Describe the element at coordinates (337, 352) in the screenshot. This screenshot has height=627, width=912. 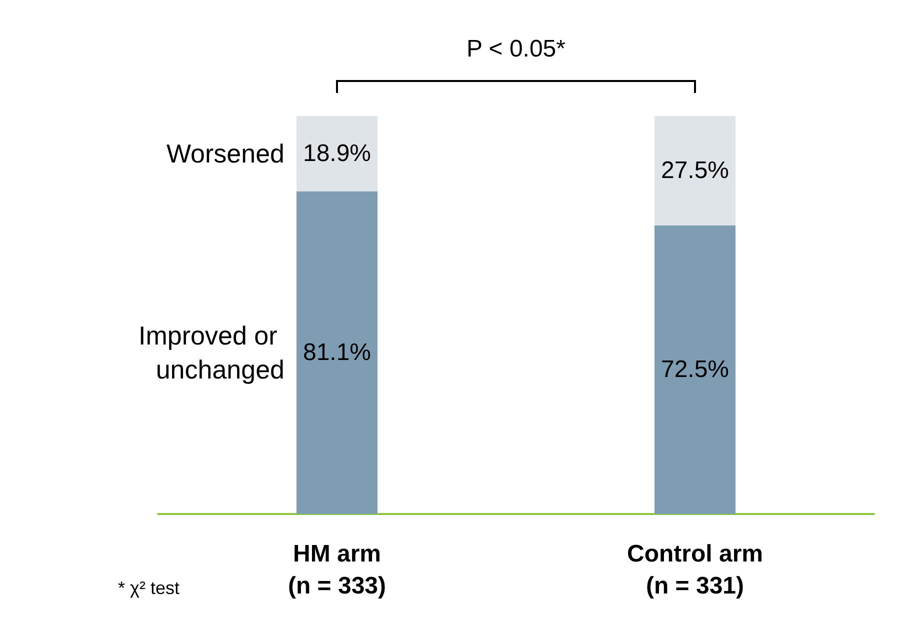
I see `data-label: 81.1%` at that location.